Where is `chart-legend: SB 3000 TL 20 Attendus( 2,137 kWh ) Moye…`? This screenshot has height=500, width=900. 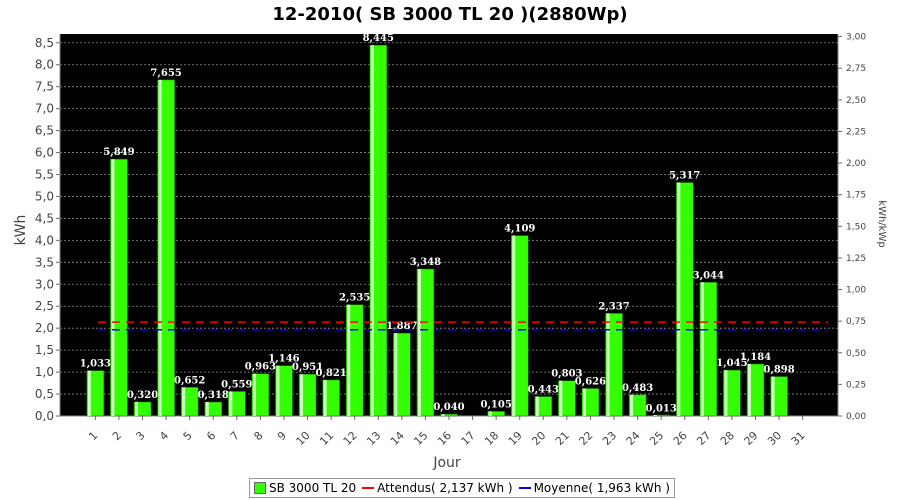
chart-legend: SB 3000 TL 20 Attendus( 2,137 kWh ) Moye… is located at coordinates (462, 488).